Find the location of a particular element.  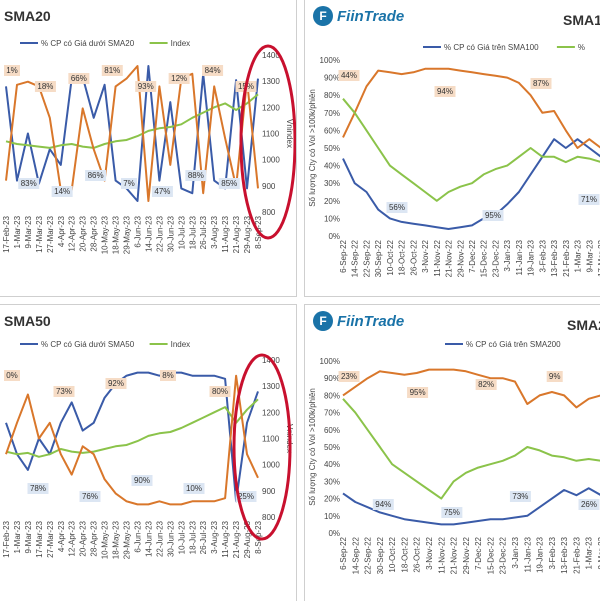

y-tick-label: 40% is located at coordinates (332, 464).